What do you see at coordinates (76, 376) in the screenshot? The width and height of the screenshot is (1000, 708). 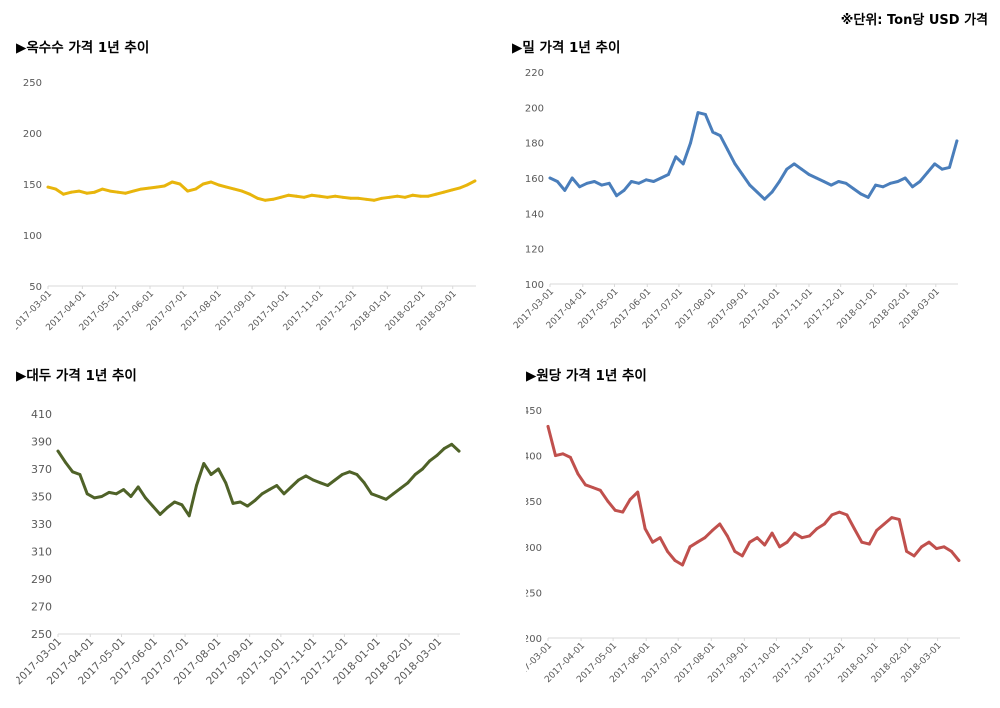 I see `soybean-chart-title: ▶대두 가격 1년 추이` at bounding box center [76, 376].